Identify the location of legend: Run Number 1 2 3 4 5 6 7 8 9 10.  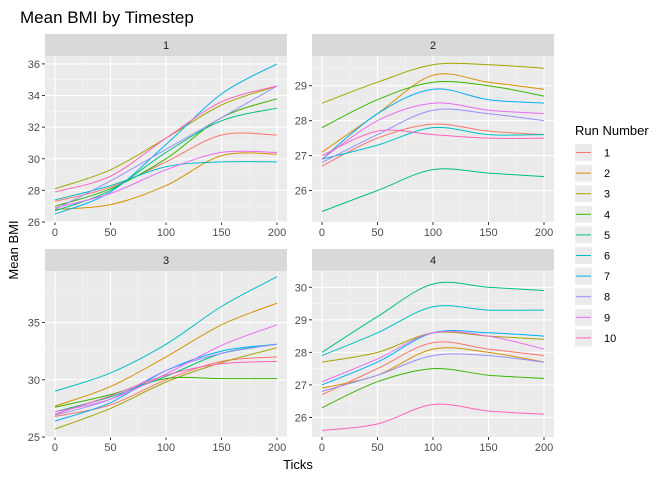
(612, 235).